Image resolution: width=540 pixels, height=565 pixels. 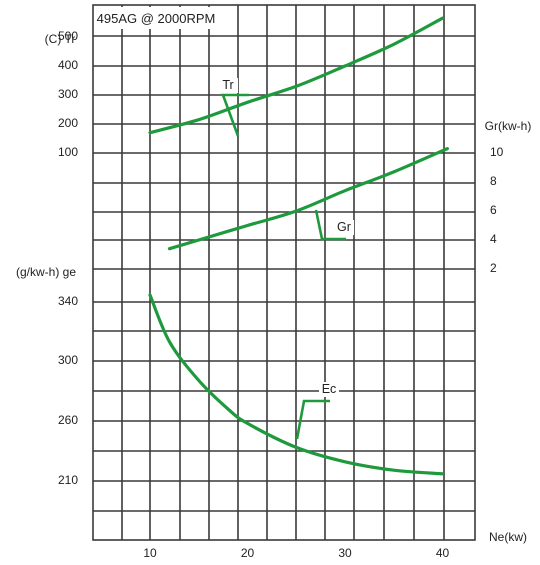 I want to click on consumption-tick-label: 340, so click(x=68, y=301).